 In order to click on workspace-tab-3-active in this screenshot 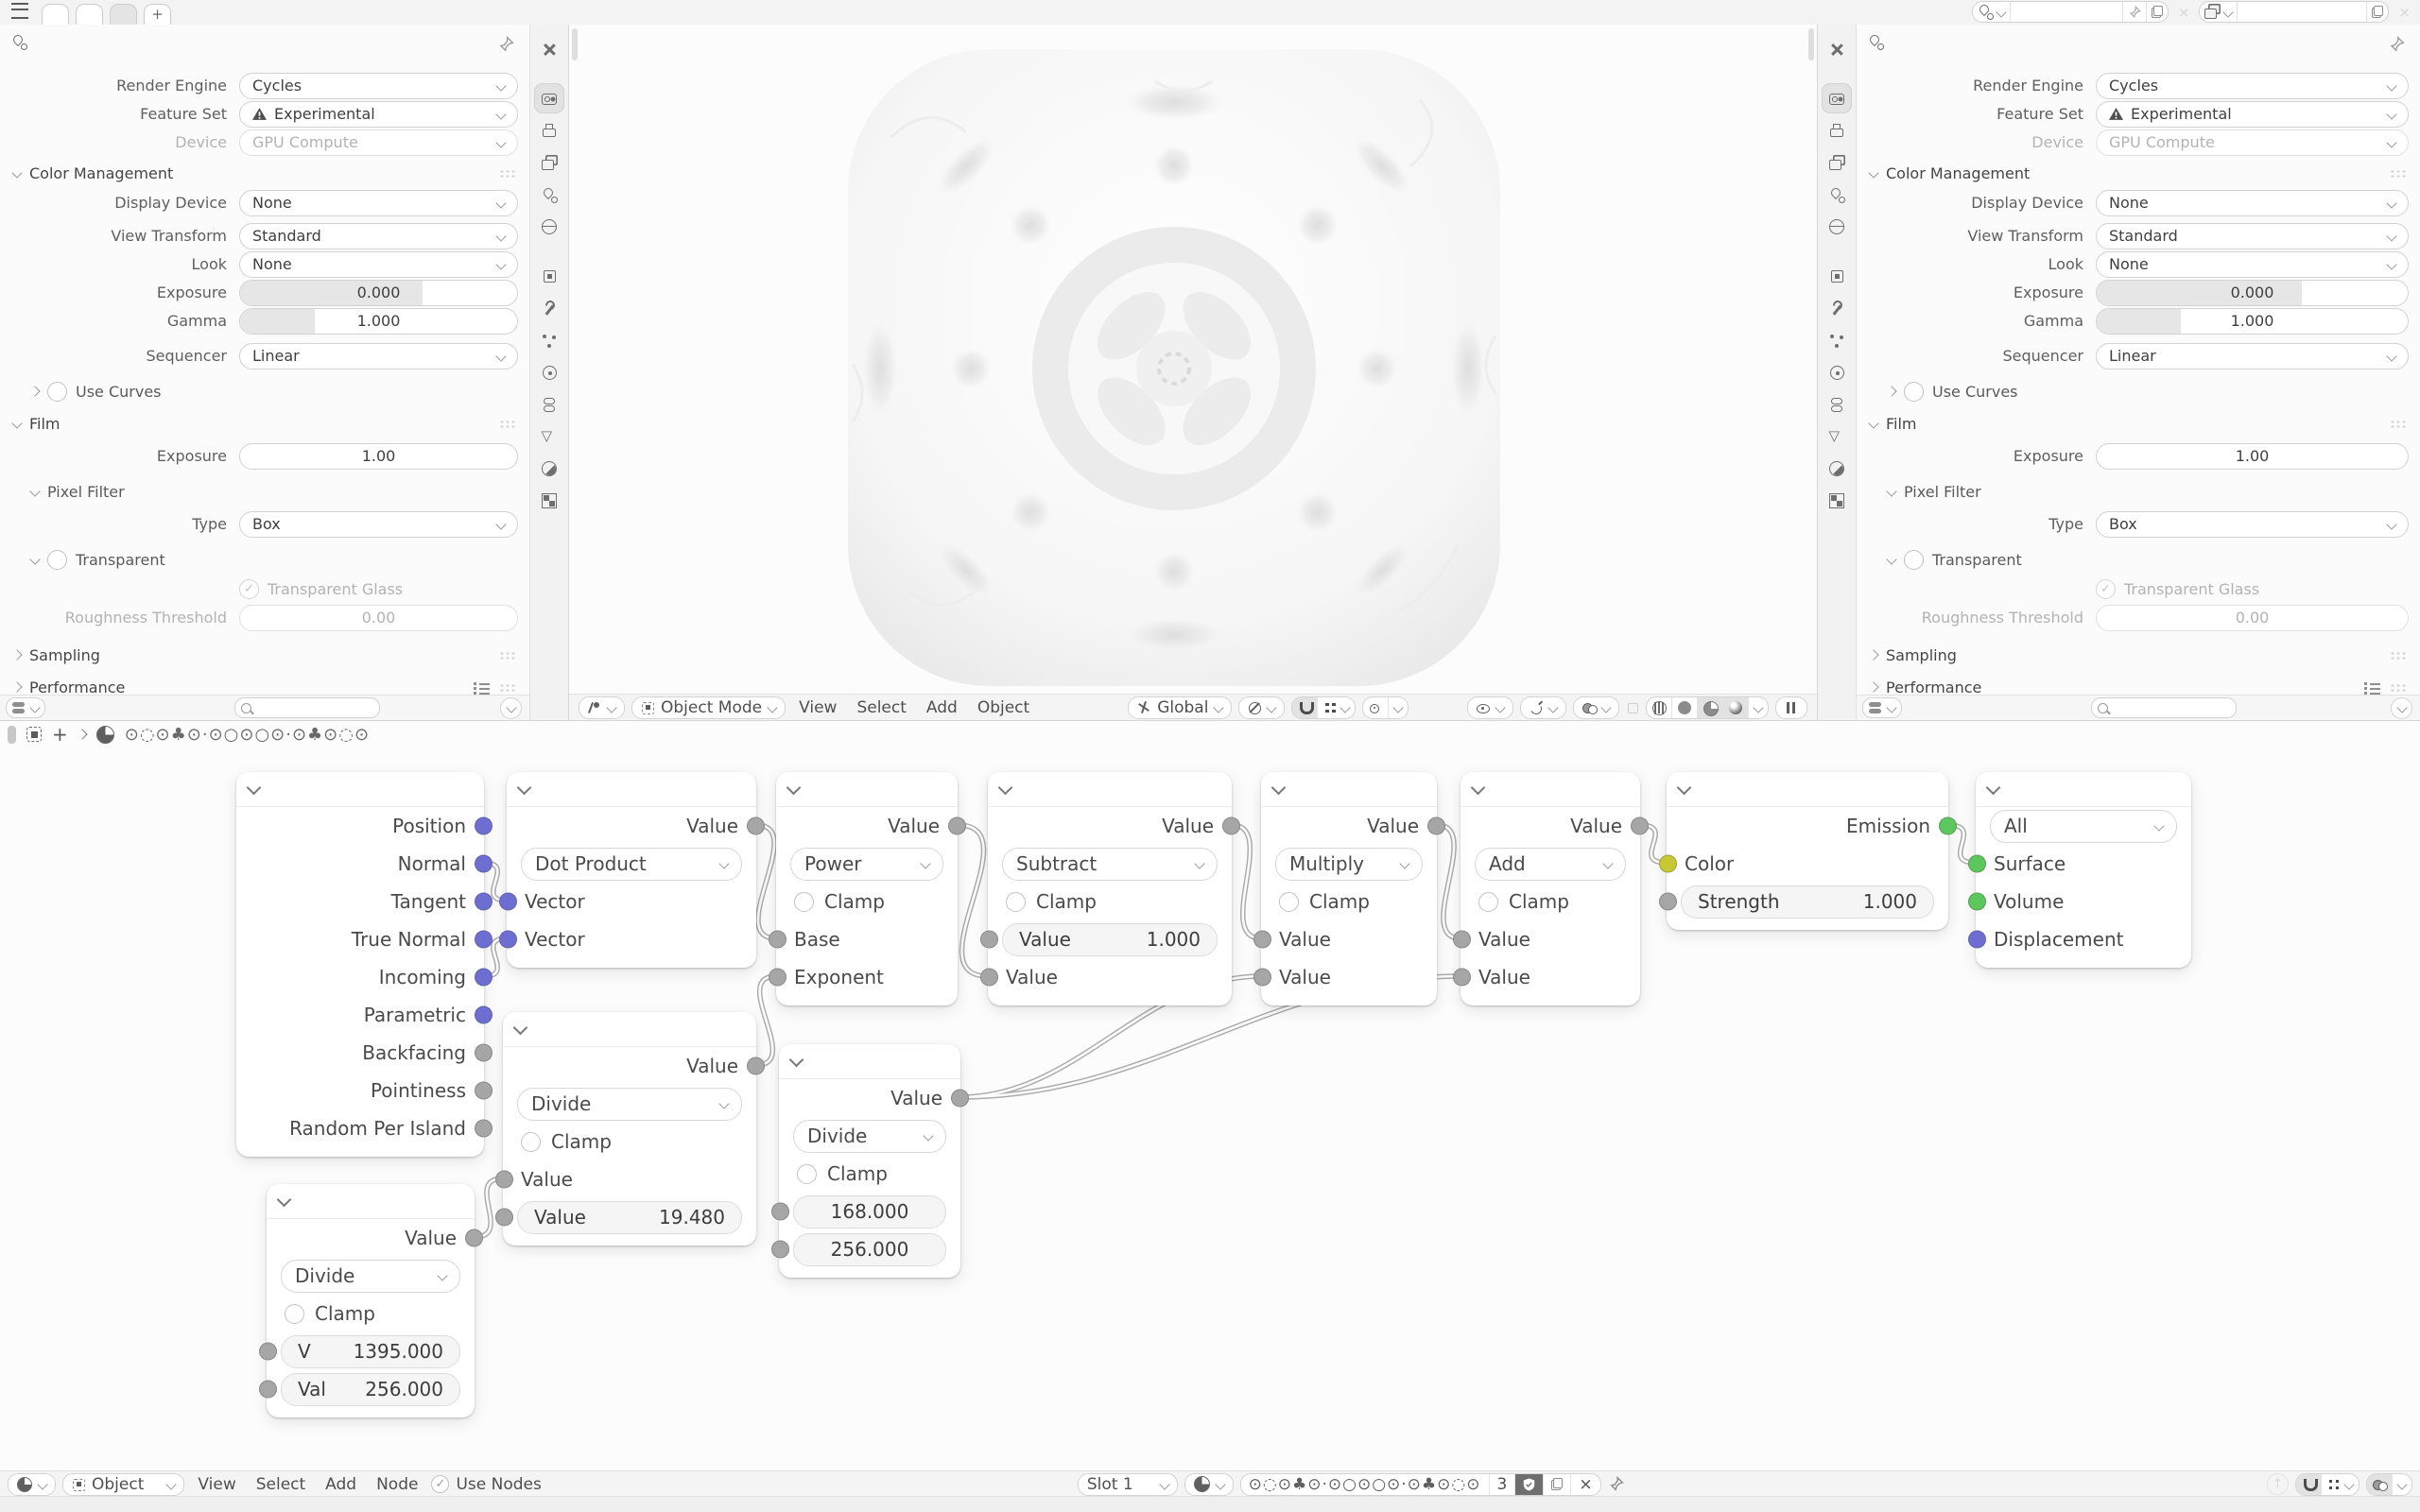, I will do `click(123, 14)`.